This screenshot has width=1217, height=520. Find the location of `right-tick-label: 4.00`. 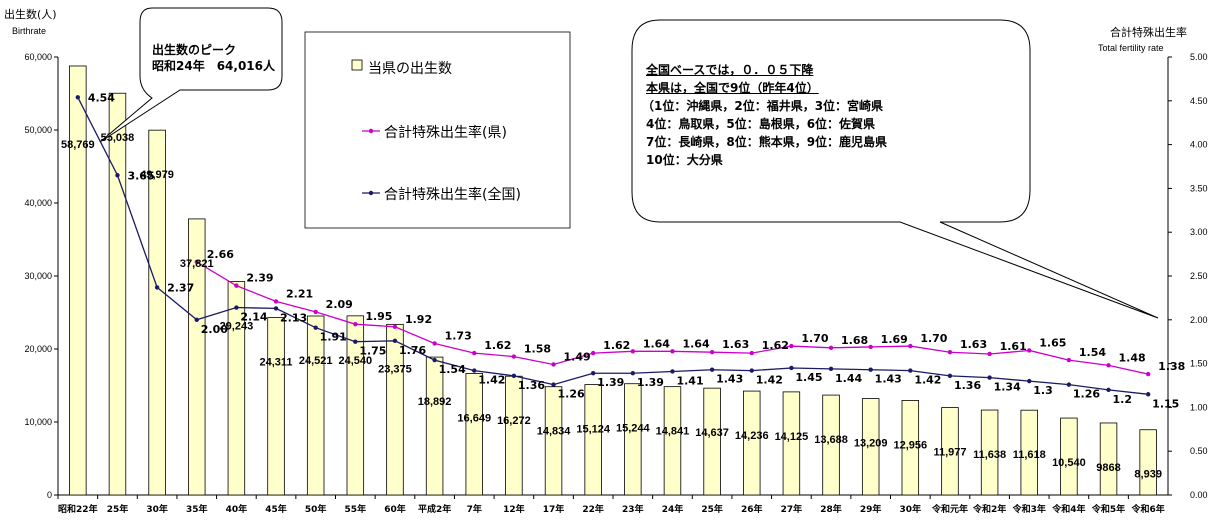

right-tick-label: 4.00 is located at coordinates (1199, 145).